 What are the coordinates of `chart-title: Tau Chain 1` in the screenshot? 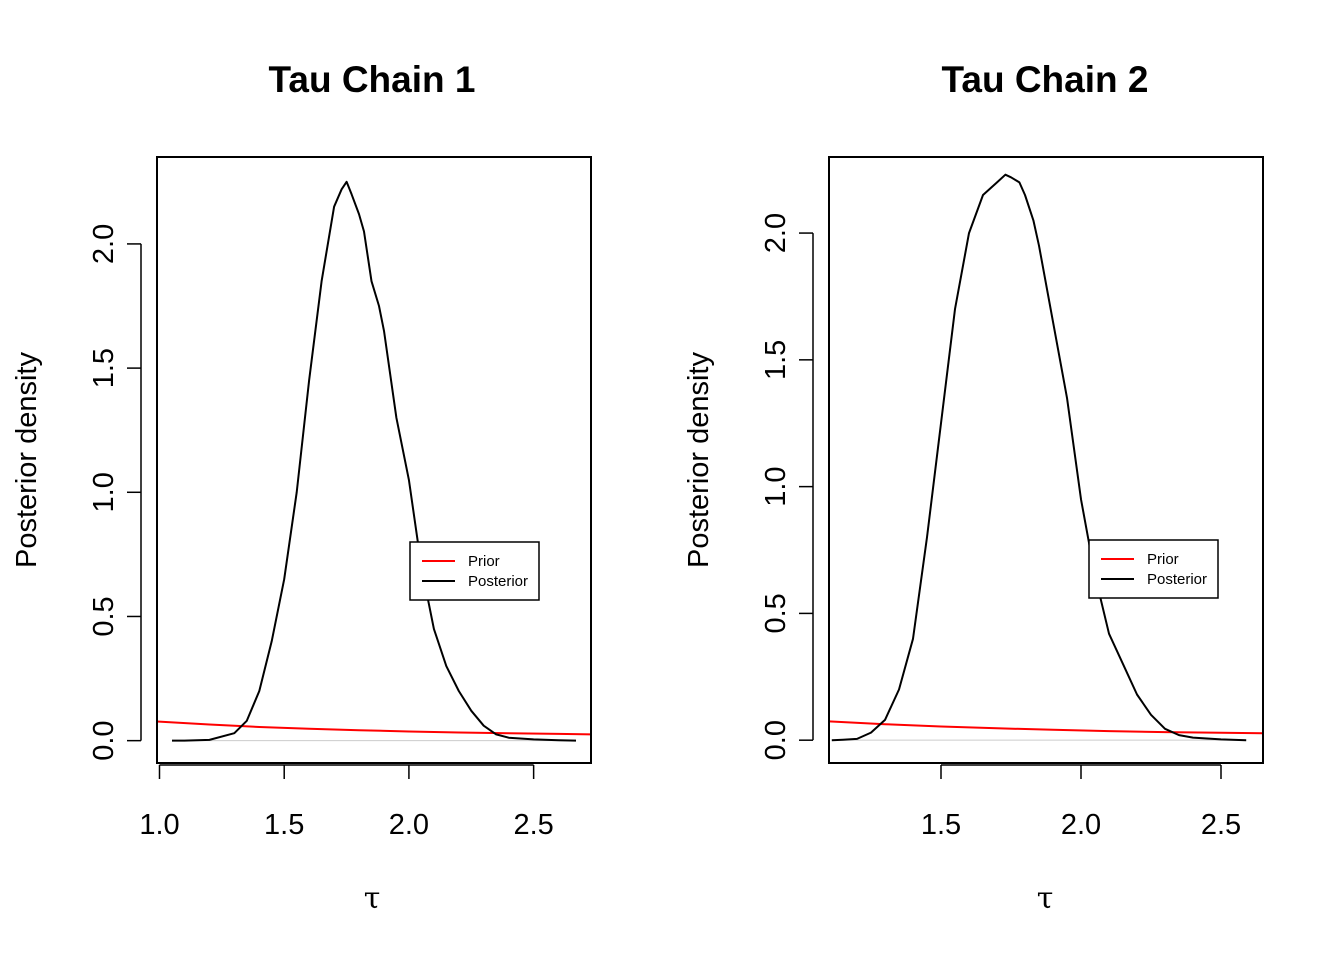 It's located at (372, 79).